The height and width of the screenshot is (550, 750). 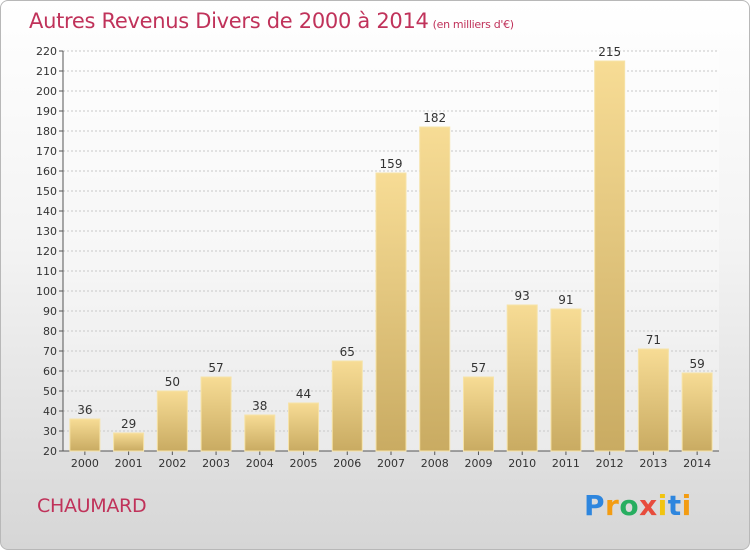 What do you see at coordinates (566, 463) in the screenshot?
I see `x-tick-label: 2011` at bounding box center [566, 463].